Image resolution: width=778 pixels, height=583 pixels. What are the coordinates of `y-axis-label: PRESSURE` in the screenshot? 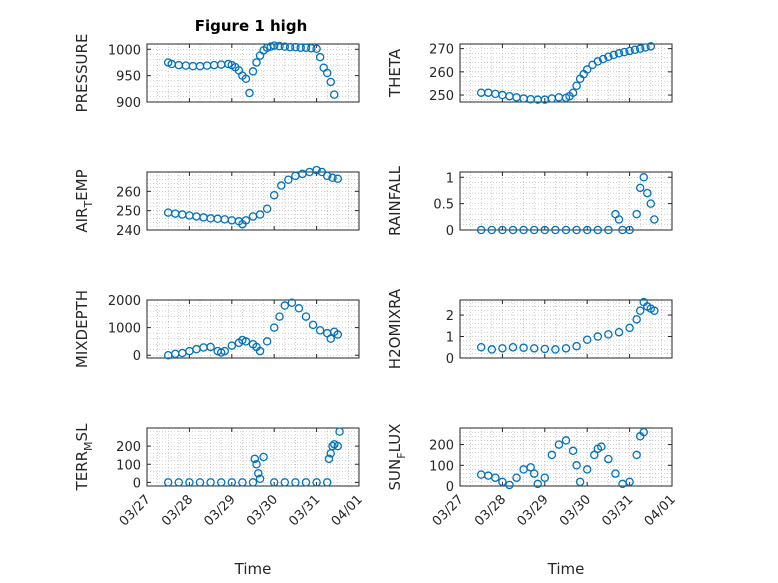 It's located at (82, 73).